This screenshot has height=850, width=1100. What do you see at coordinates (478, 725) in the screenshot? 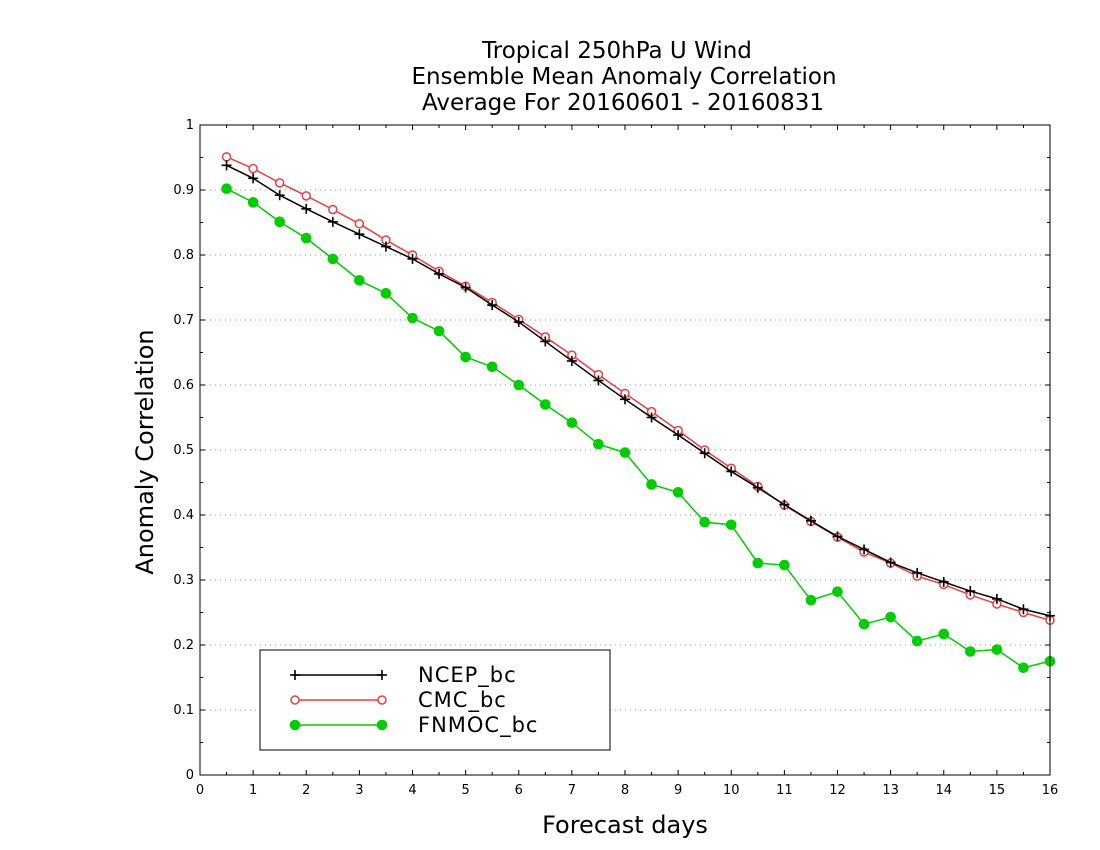
I see `legend-label: FNMOC_bc` at bounding box center [478, 725].